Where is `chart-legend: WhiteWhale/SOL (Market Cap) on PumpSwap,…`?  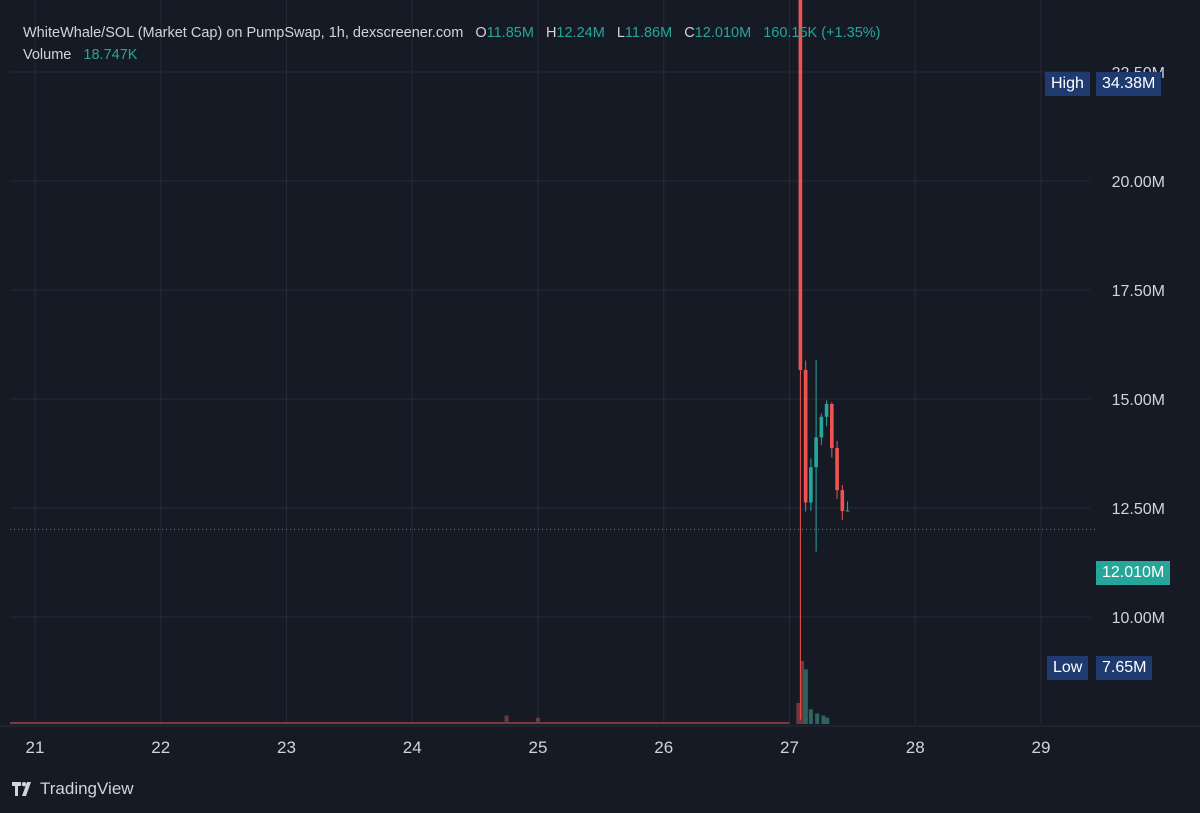 chart-legend: WhiteWhale/SOL (Market Cap) on PumpSwap,… is located at coordinates (451, 44).